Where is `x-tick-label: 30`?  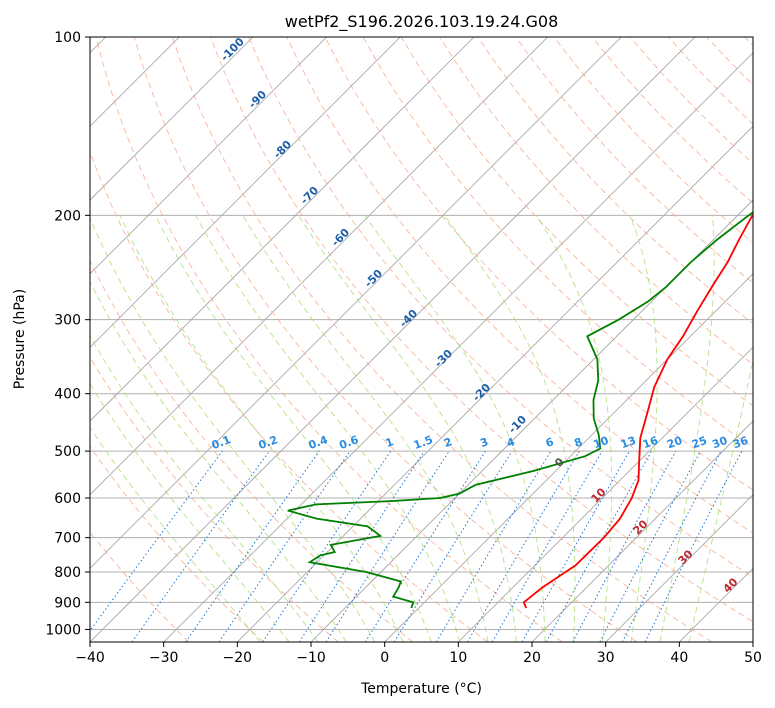 x-tick-label: 30 is located at coordinates (606, 658).